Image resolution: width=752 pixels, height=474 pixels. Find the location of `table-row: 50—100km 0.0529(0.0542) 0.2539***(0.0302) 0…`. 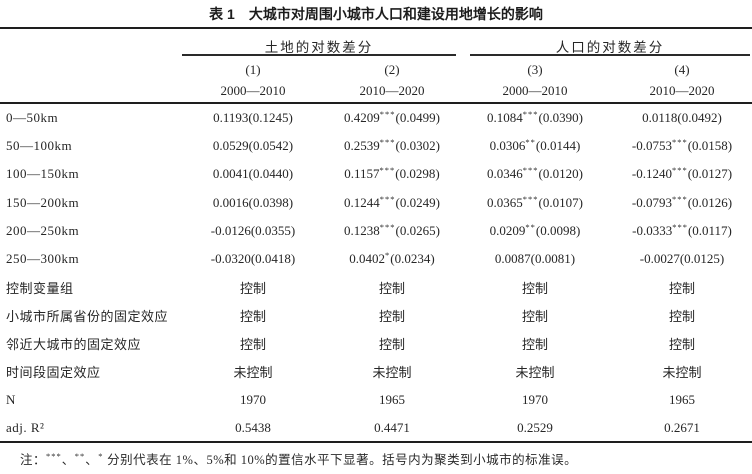

table-row: 50—100km 0.0529(0.0542) 0.2539***(0.0302) 0… is located at coordinates (376, 146).